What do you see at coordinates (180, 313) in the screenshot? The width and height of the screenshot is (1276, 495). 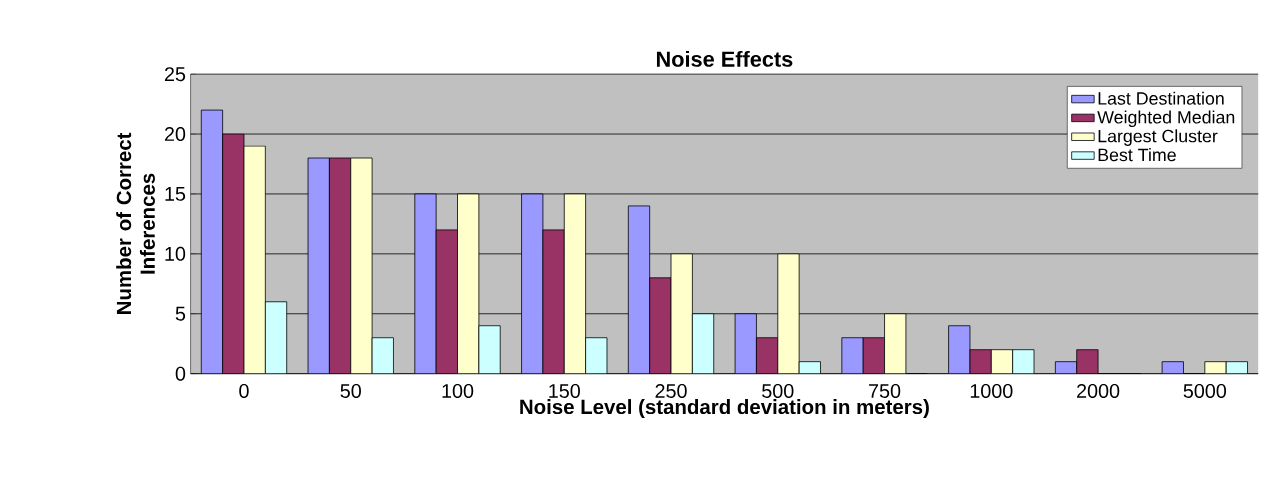 I see `y-tick-label: 5` at bounding box center [180, 313].